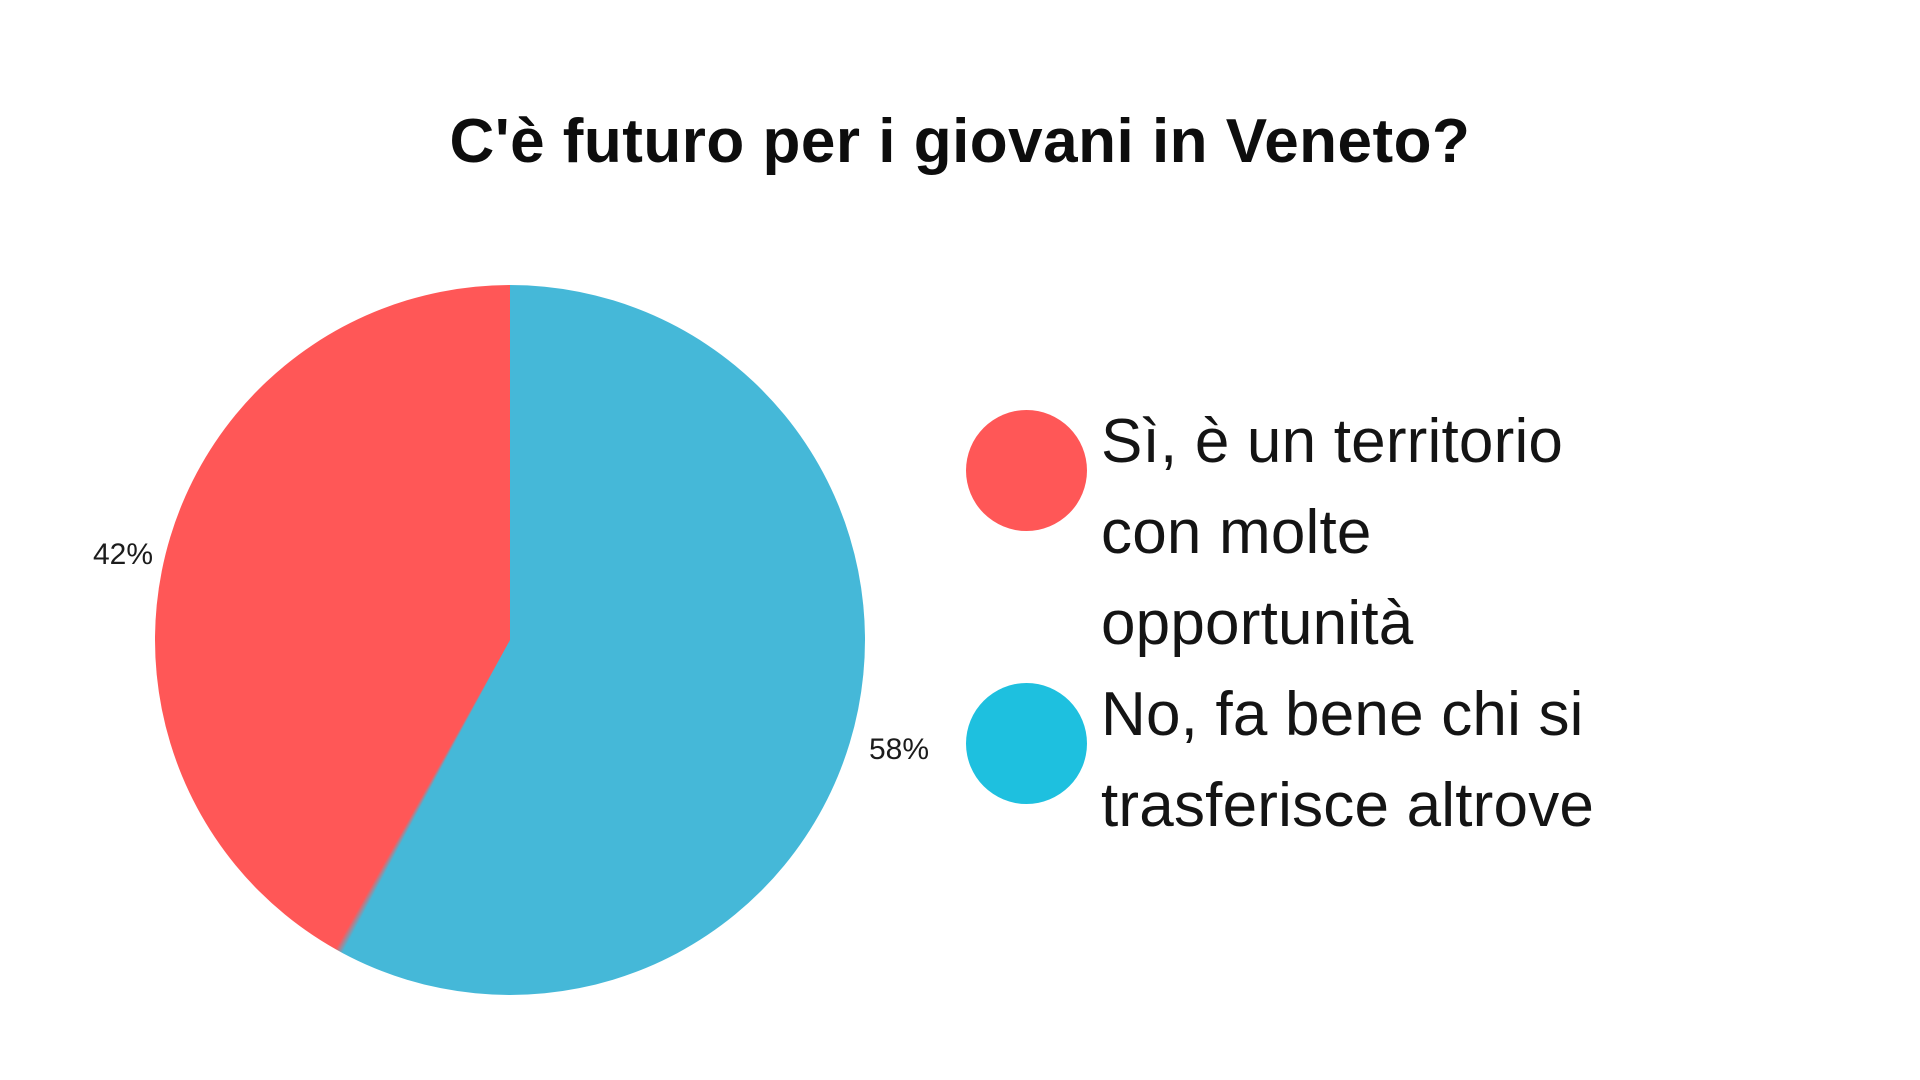 This screenshot has width=1920, height=1080. What do you see at coordinates (1026, 470) in the screenshot?
I see `legend-swatch-red-circle` at bounding box center [1026, 470].